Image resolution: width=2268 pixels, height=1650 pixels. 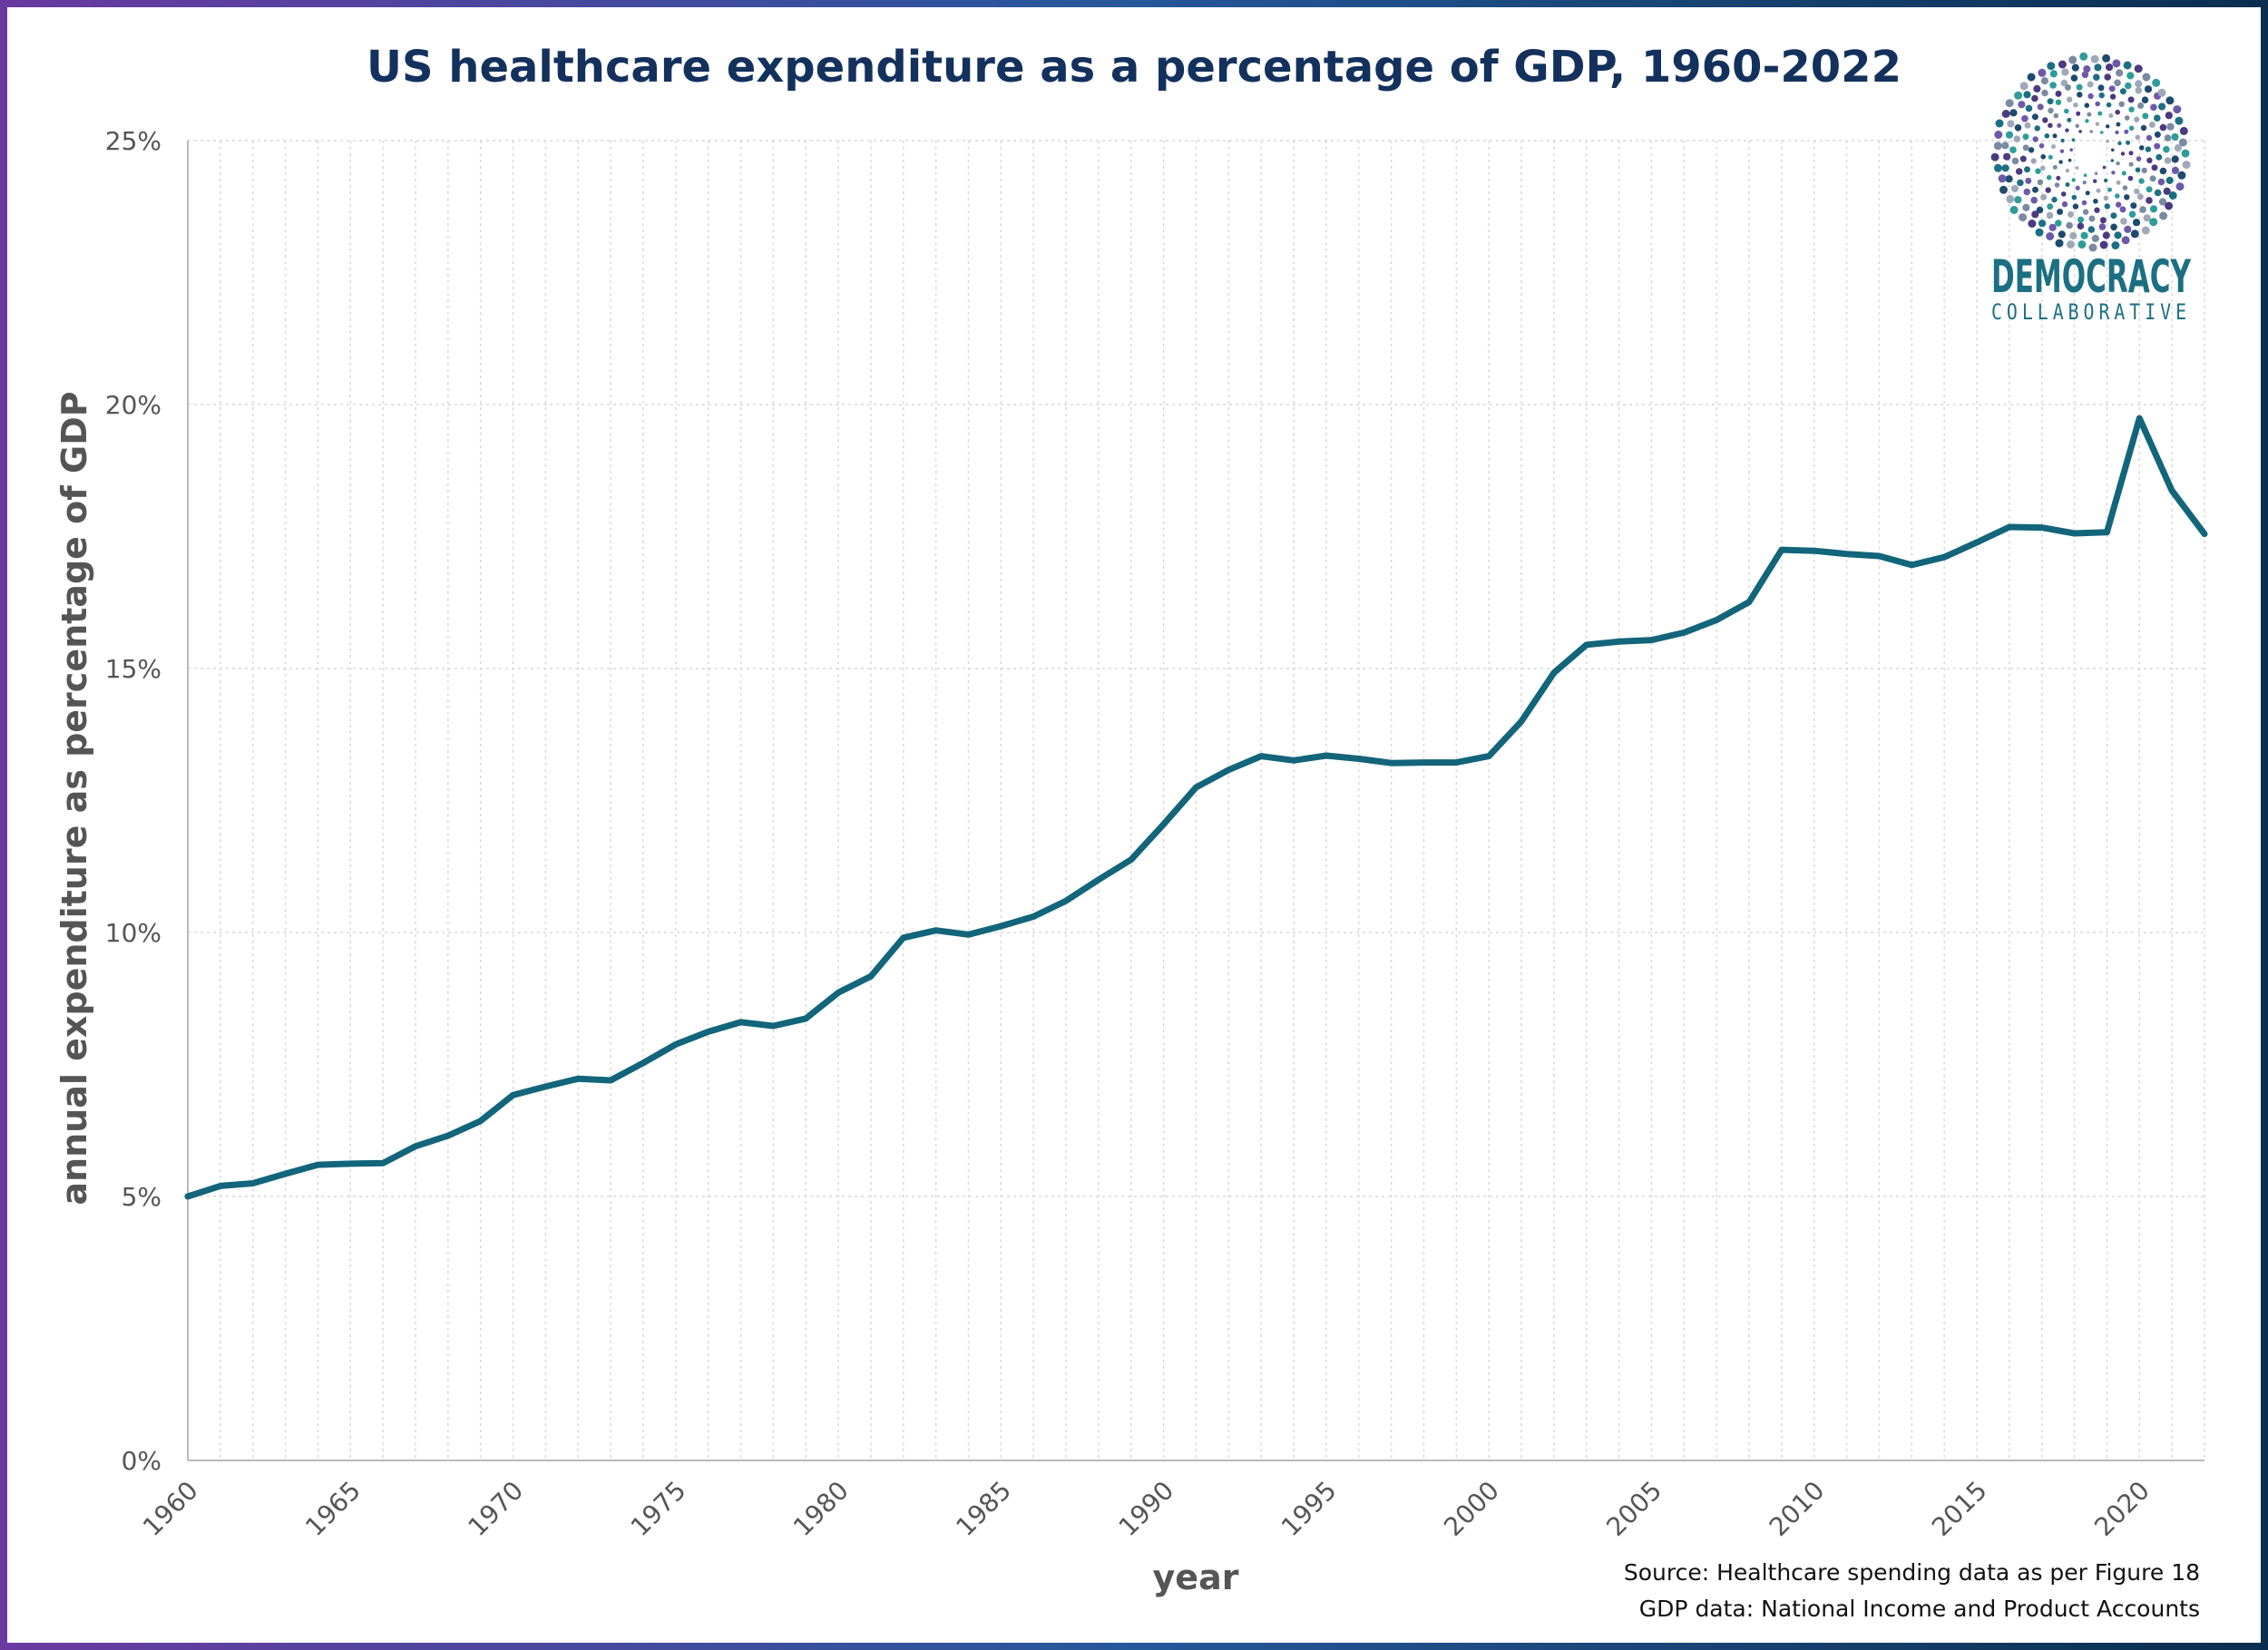 I want to click on x-tick-label: 2020, so click(x=2122, y=1509).